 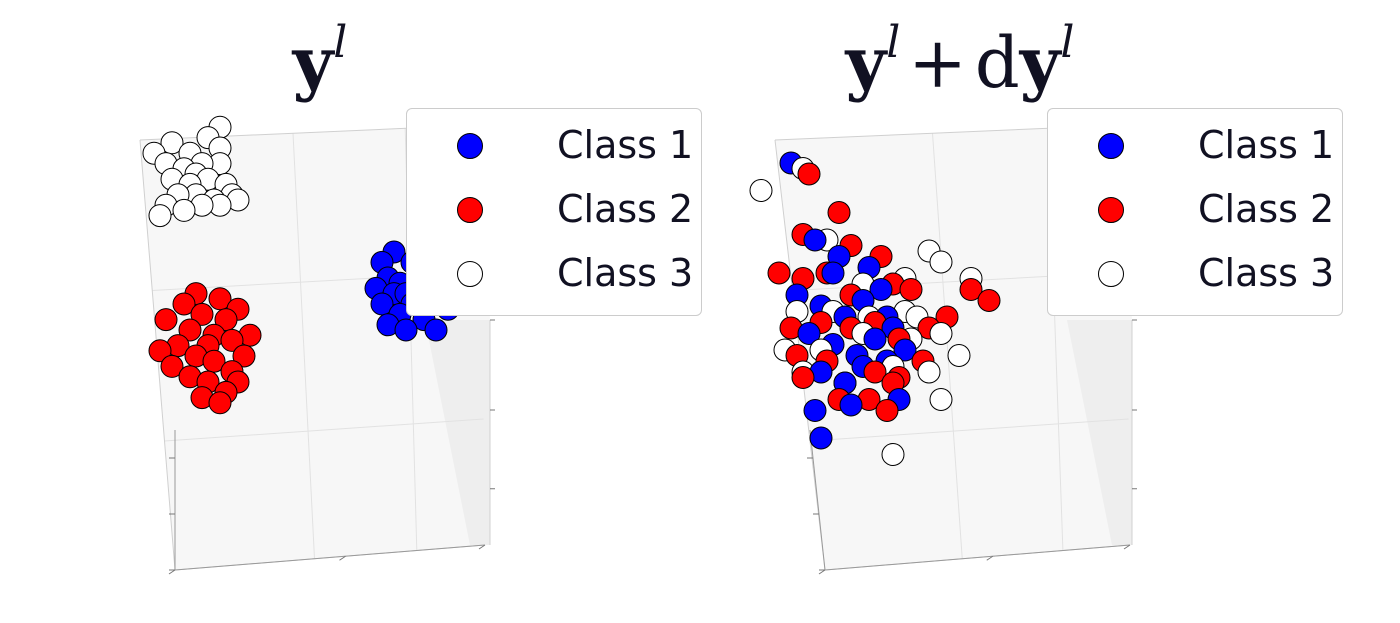 What do you see at coordinates (997, 63) in the screenshot?
I see `title-differential: d` at bounding box center [997, 63].